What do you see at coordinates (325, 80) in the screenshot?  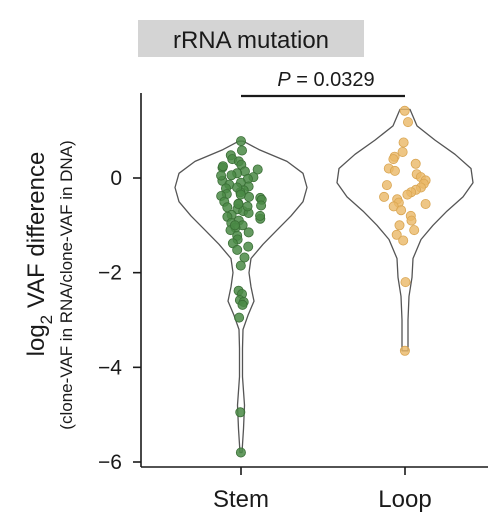 I see `p-value-label: P = 0.0329` at bounding box center [325, 80].